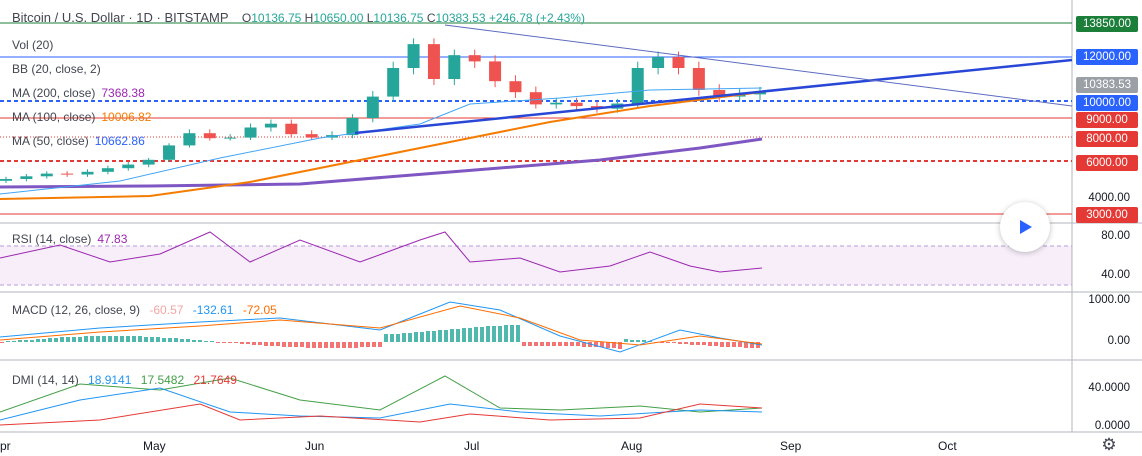 Image resolution: width=1142 pixels, height=456 pixels. What do you see at coordinates (1109, 300) in the screenshot?
I see `macd-axis-1000: 1000.00` at bounding box center [1109, 300].